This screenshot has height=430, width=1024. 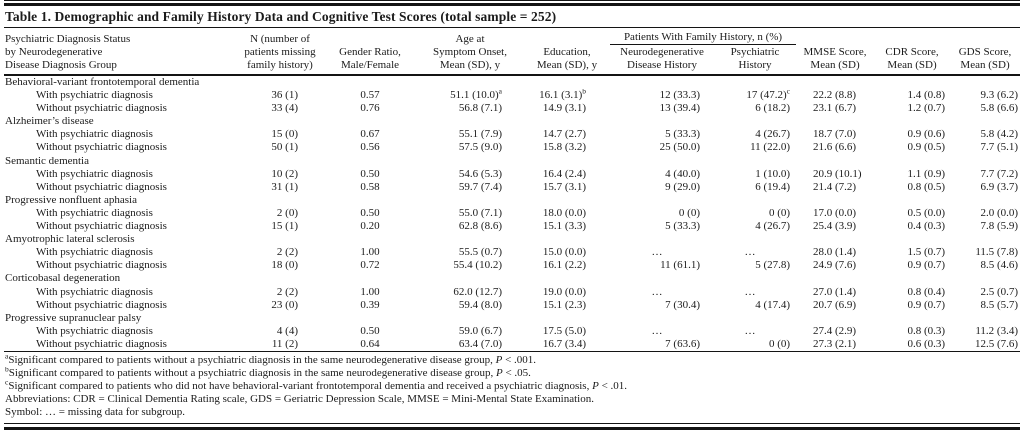 I want to click on table-cell: 4 (17.4), so click(x=773, y=304).